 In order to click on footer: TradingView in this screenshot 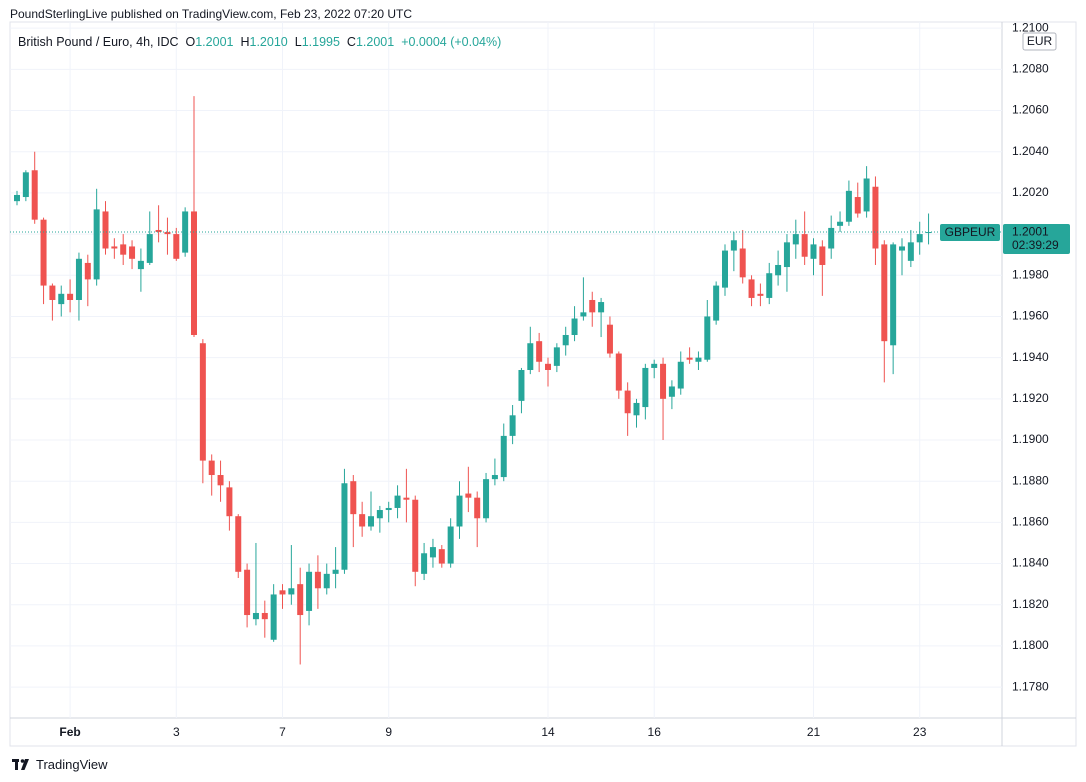, I will do `click(60, 764)`.